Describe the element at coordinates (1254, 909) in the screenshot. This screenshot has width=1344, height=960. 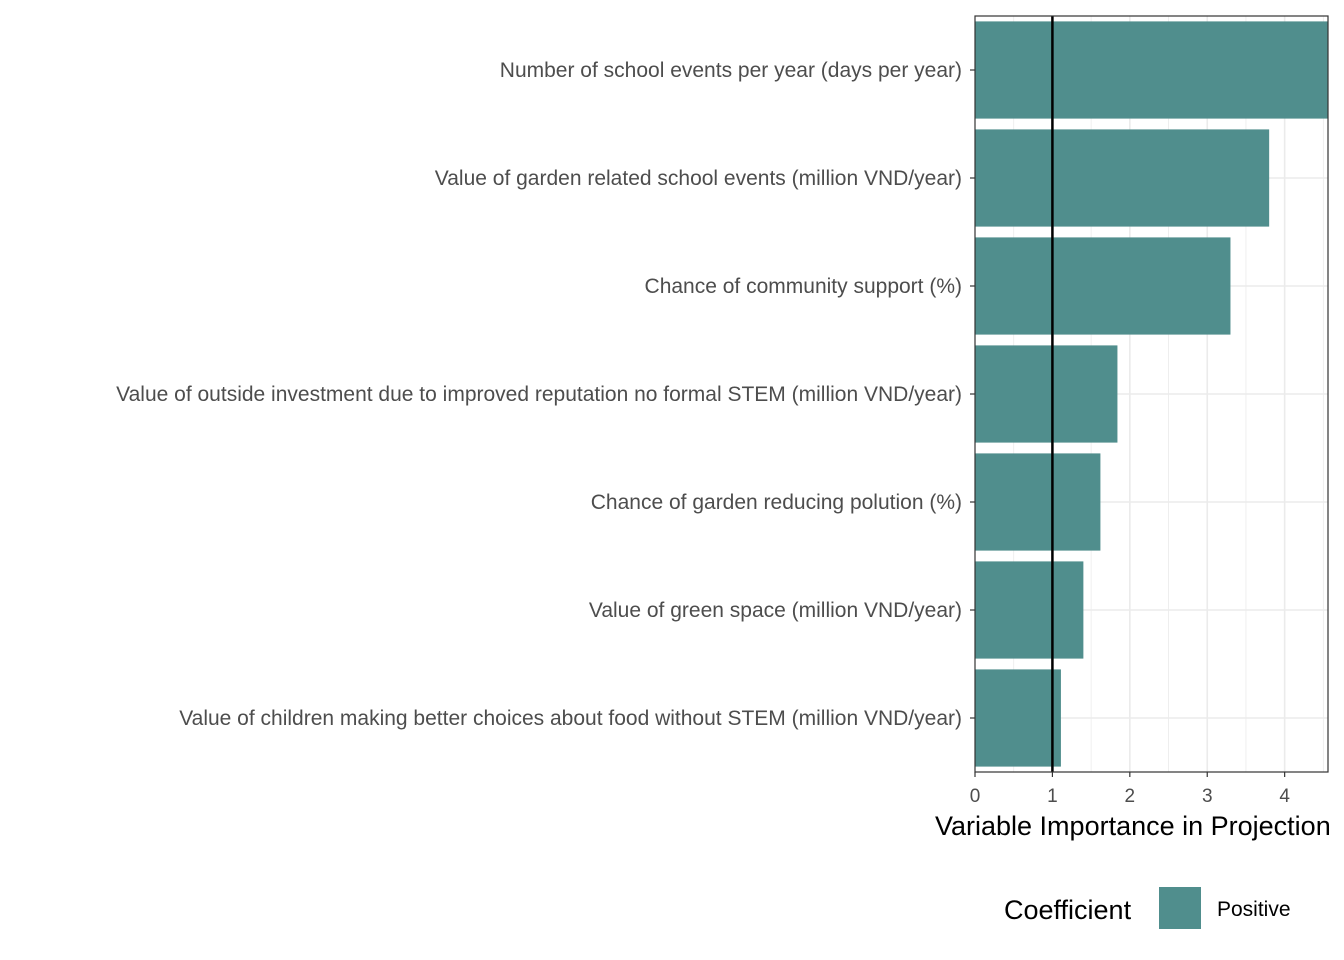
I see `legend-label-positive: Positive` at that location.